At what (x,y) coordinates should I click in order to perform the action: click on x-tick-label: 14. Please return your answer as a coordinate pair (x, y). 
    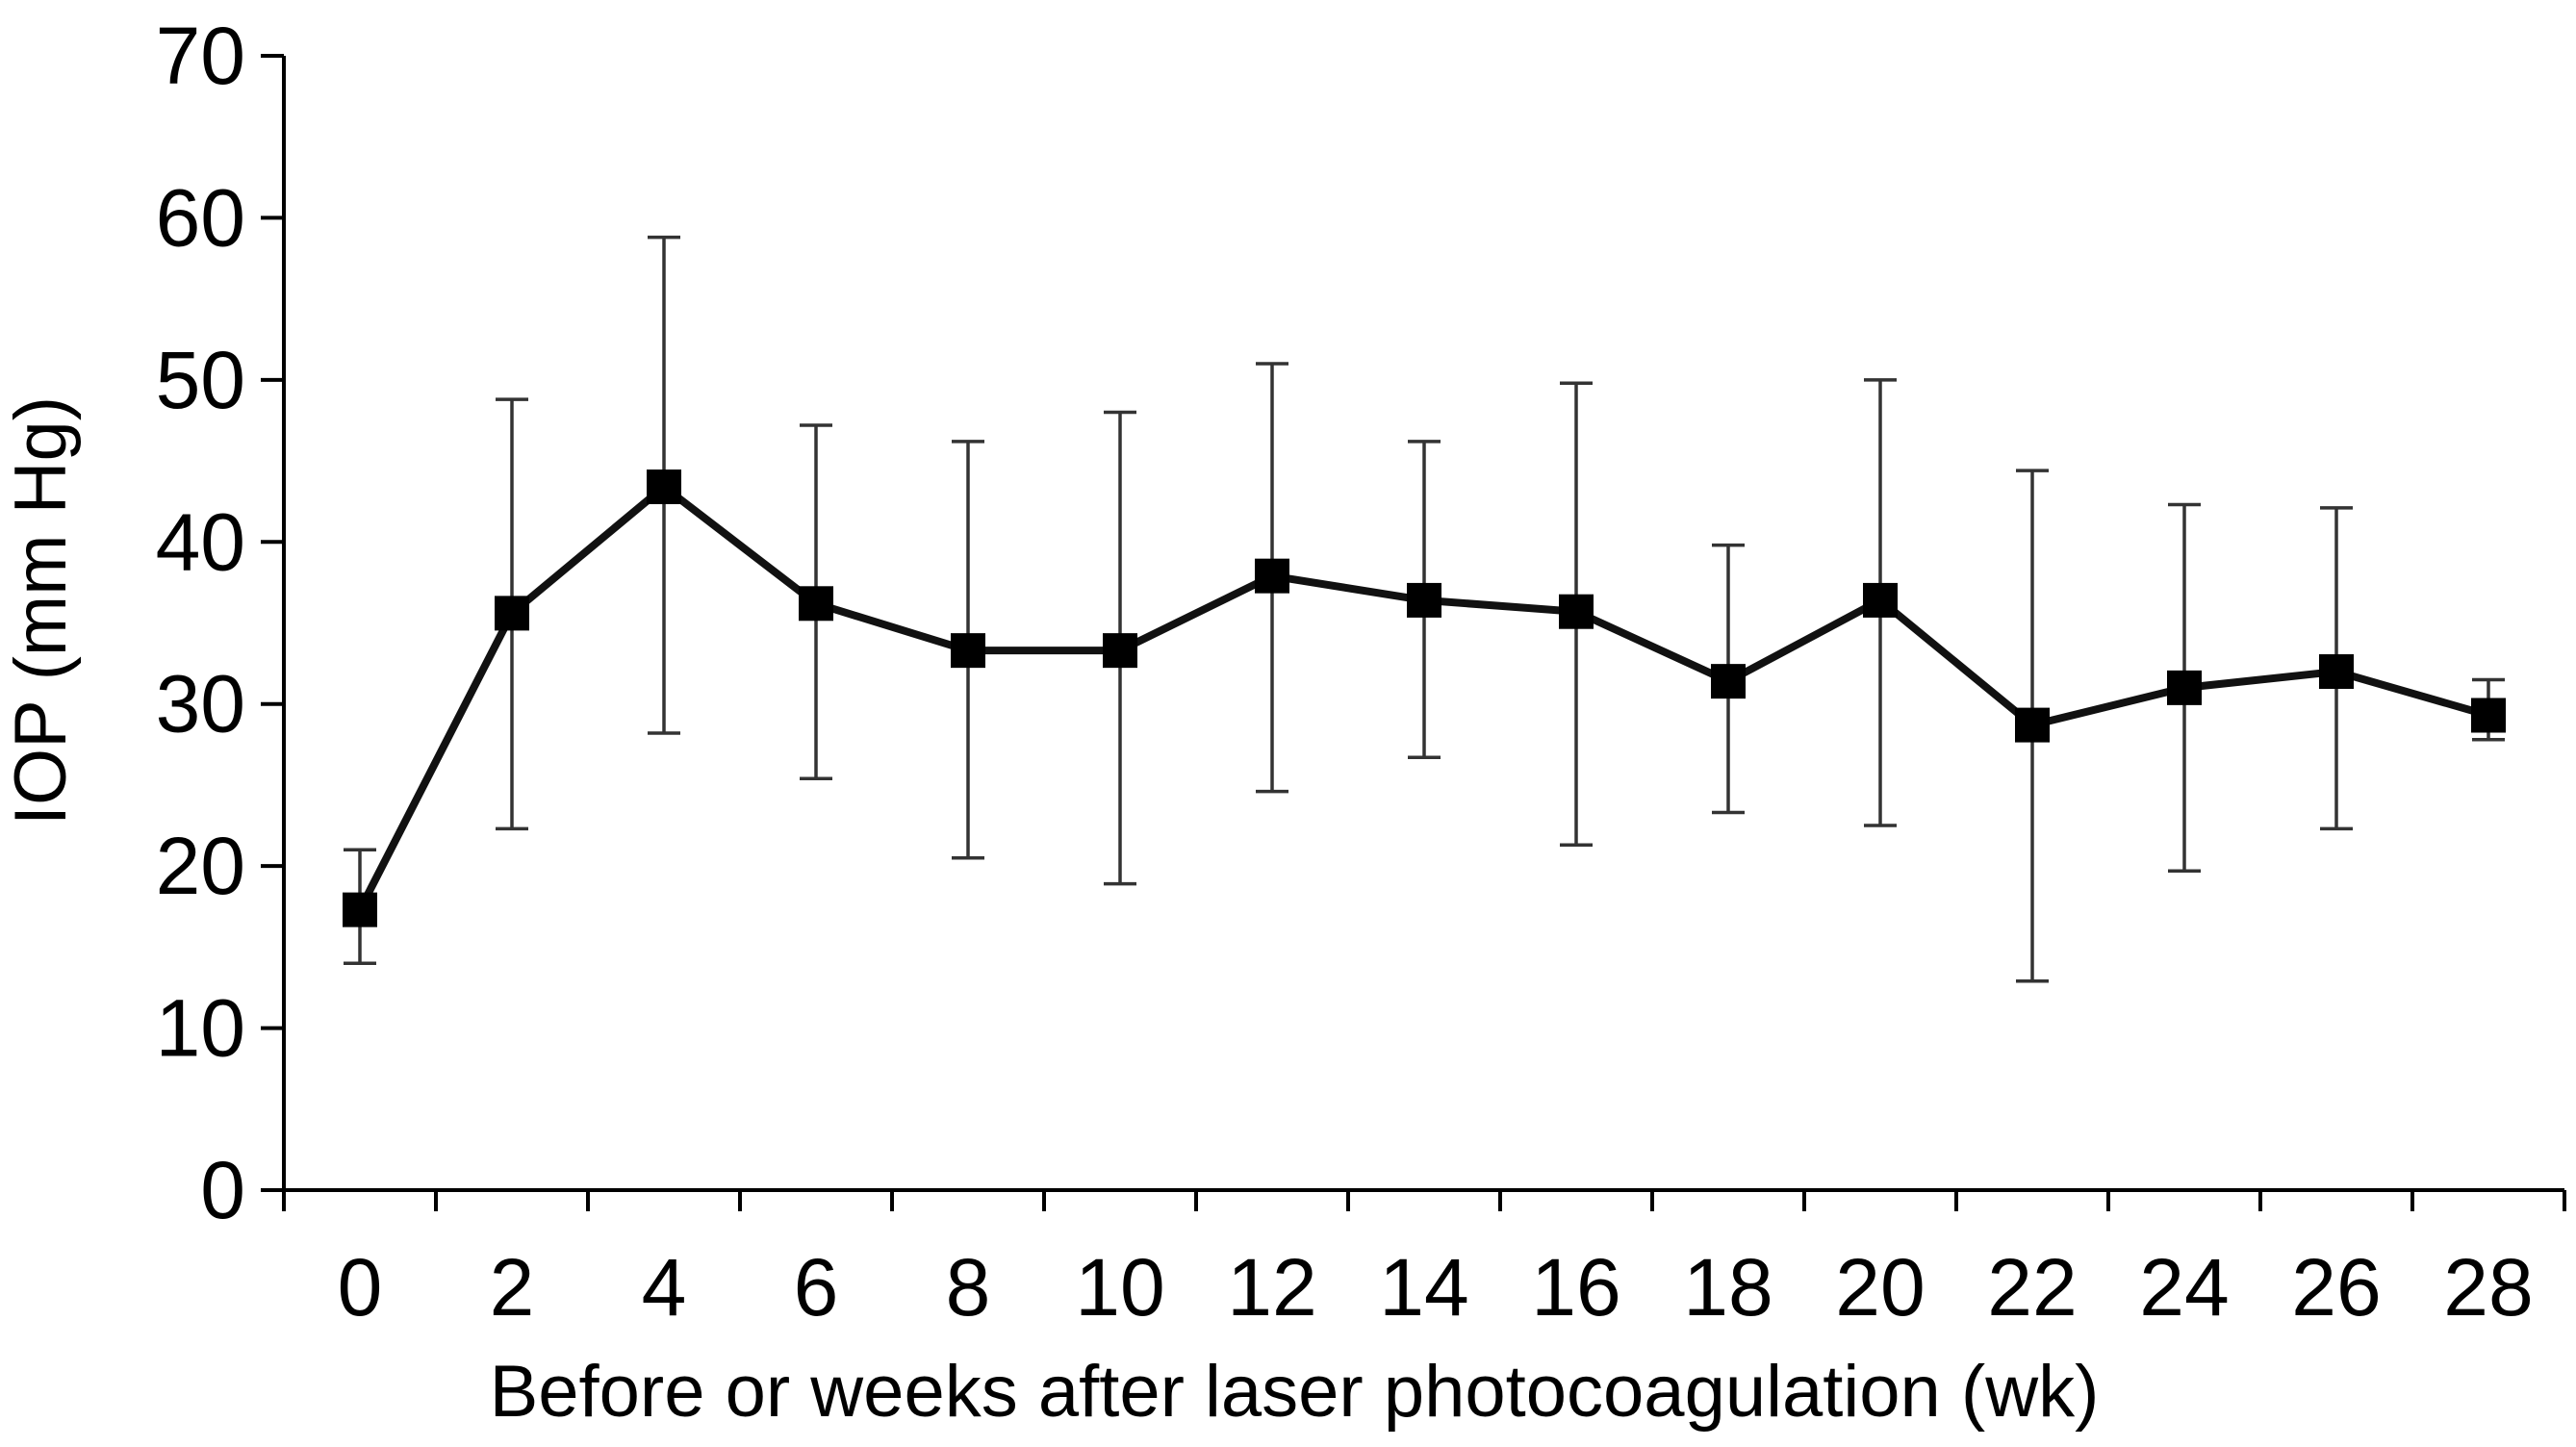
    Looking at the image, I should click on (1423, 1287).